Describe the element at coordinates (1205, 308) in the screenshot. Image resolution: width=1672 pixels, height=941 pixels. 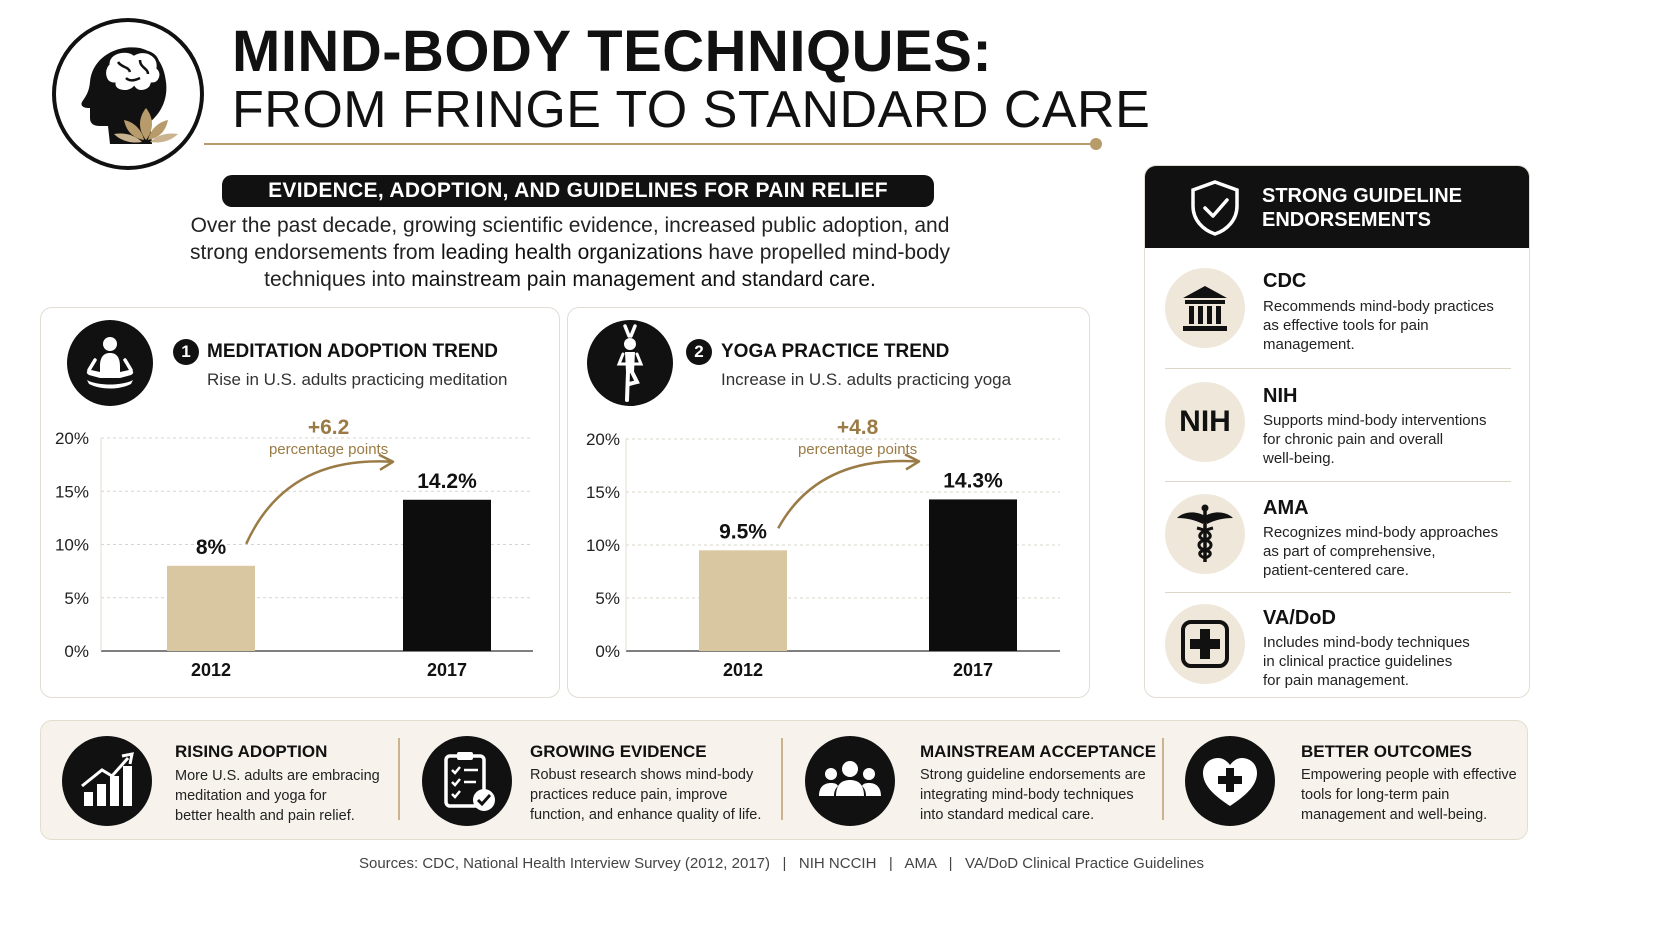
I see `government-building-icon` at that location.